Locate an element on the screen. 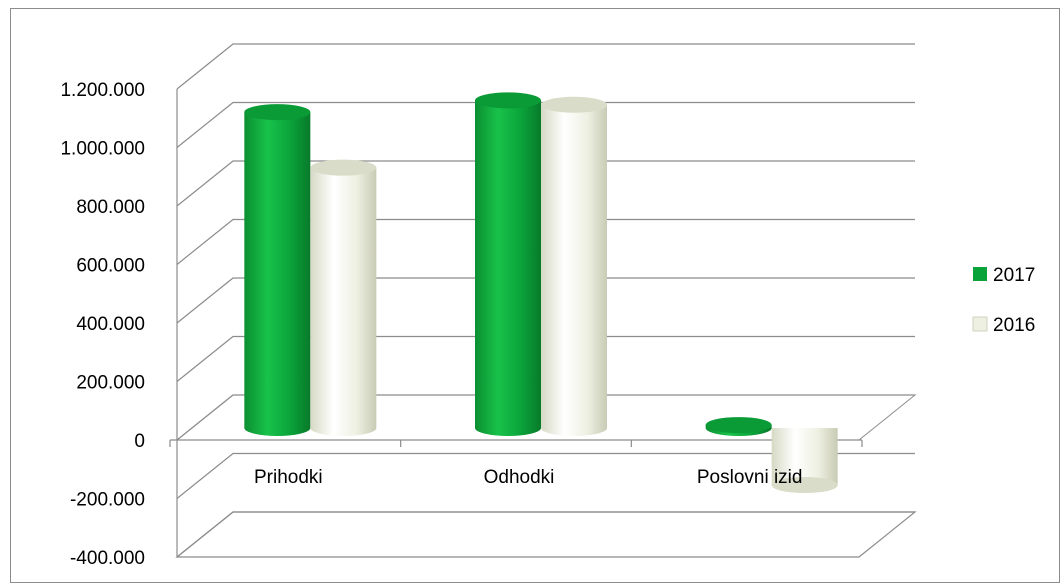  x-category-label: Prihodki is located at coordinates (288, 477).